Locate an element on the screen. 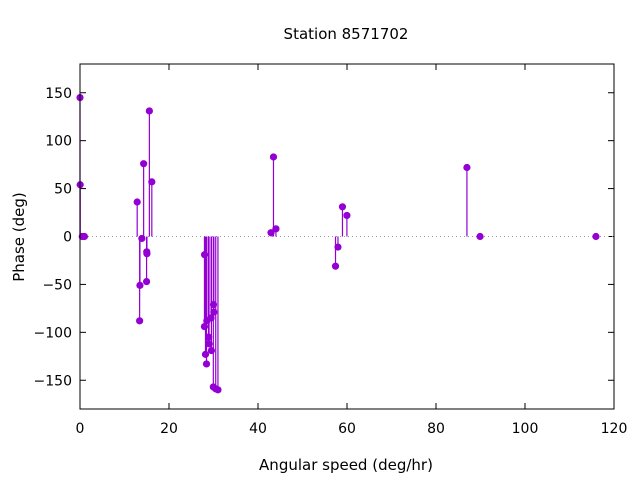 The image size is (640, 480). chart-title: Station 8571702 is located at coordinates (346, 34).